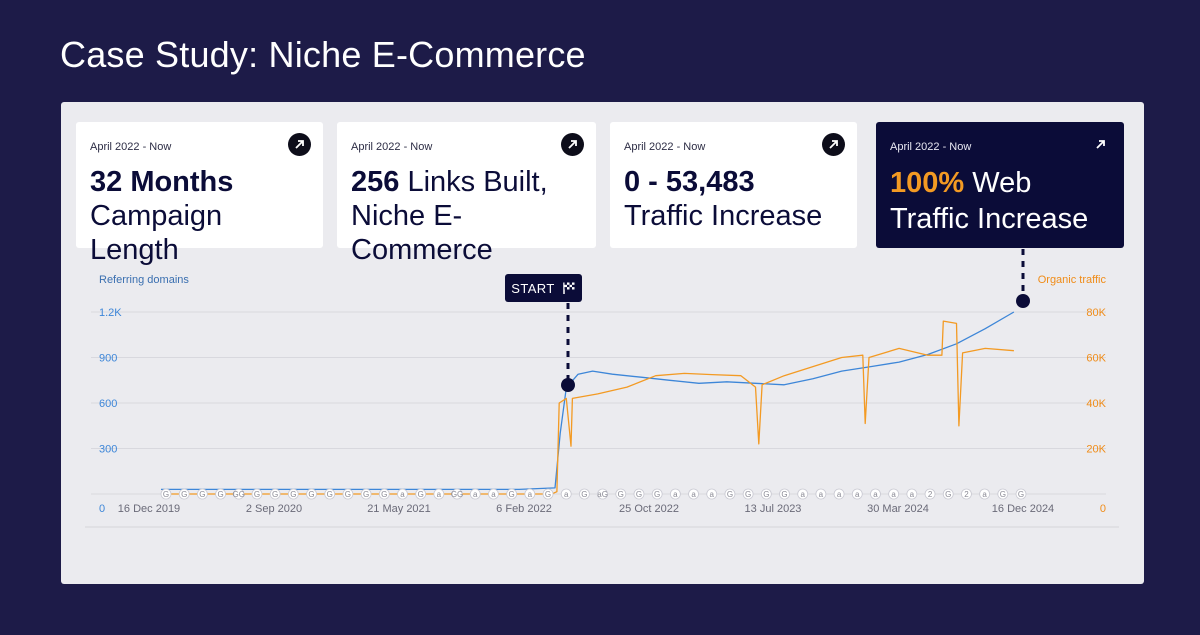  Describe the element at coordinates (323, 54) in the screenshot. I see `page-title: Case Study: Niche E-Commerce` at that location.